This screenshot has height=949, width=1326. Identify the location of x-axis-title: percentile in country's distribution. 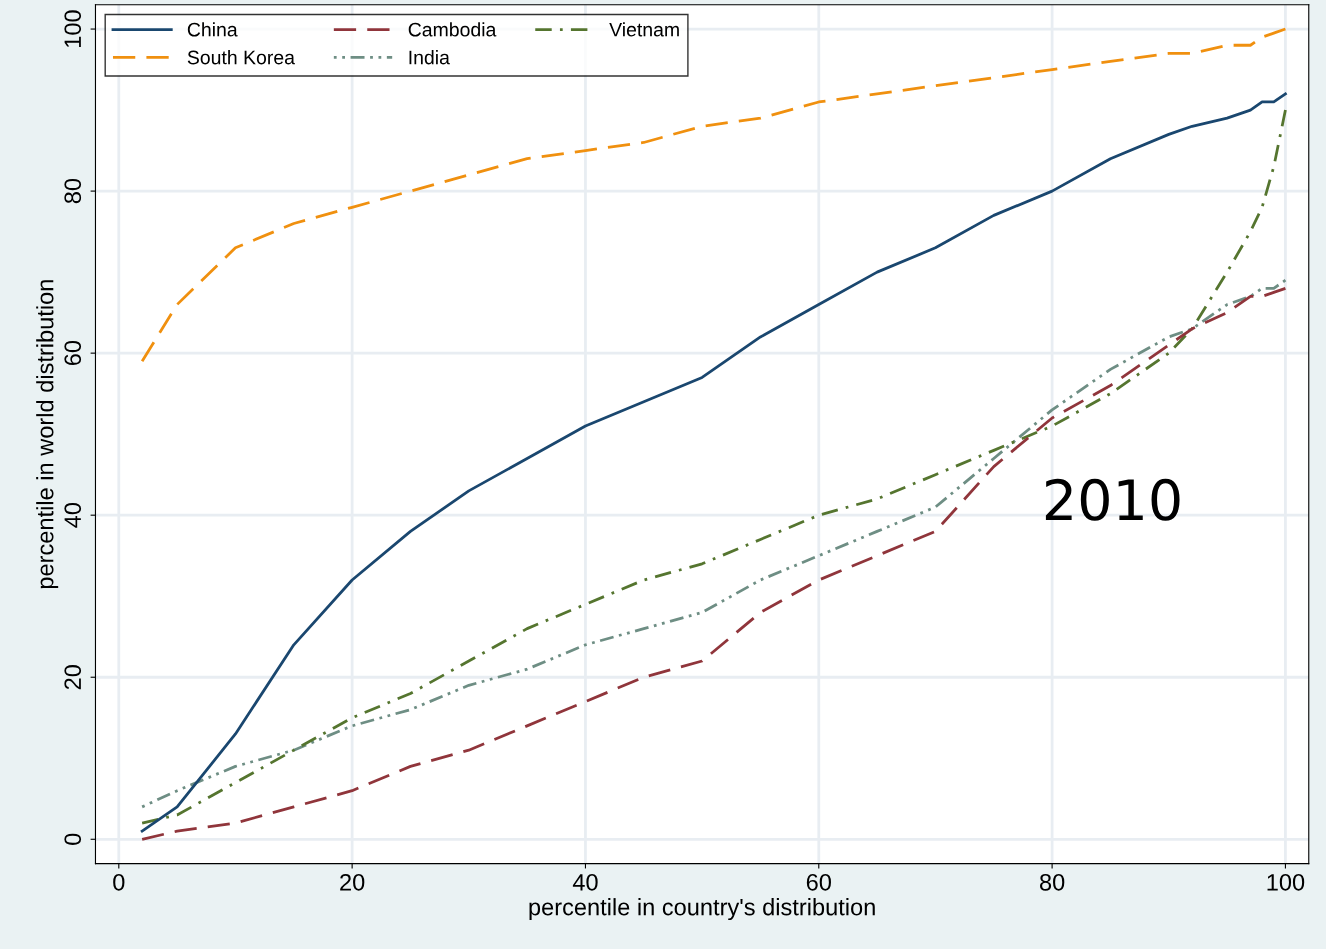
(702, 909).